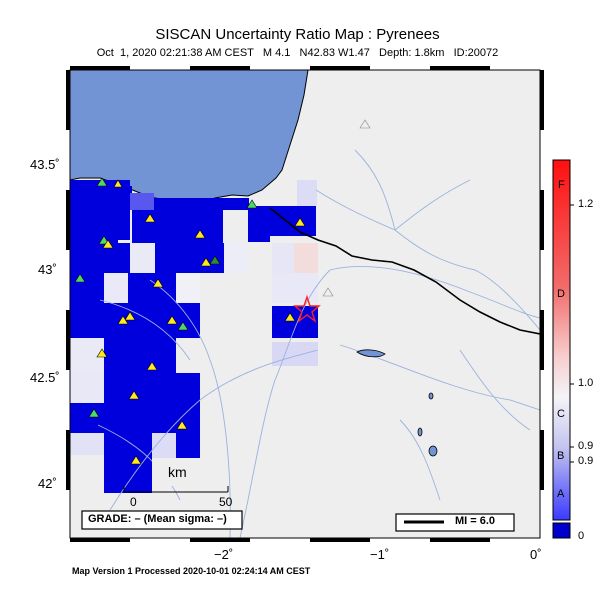 This screenshot has height=610, width=595. Describe the element at coordinates (581, 536) in the screenshot. I see `colorbar-value-0: 0` at that location.